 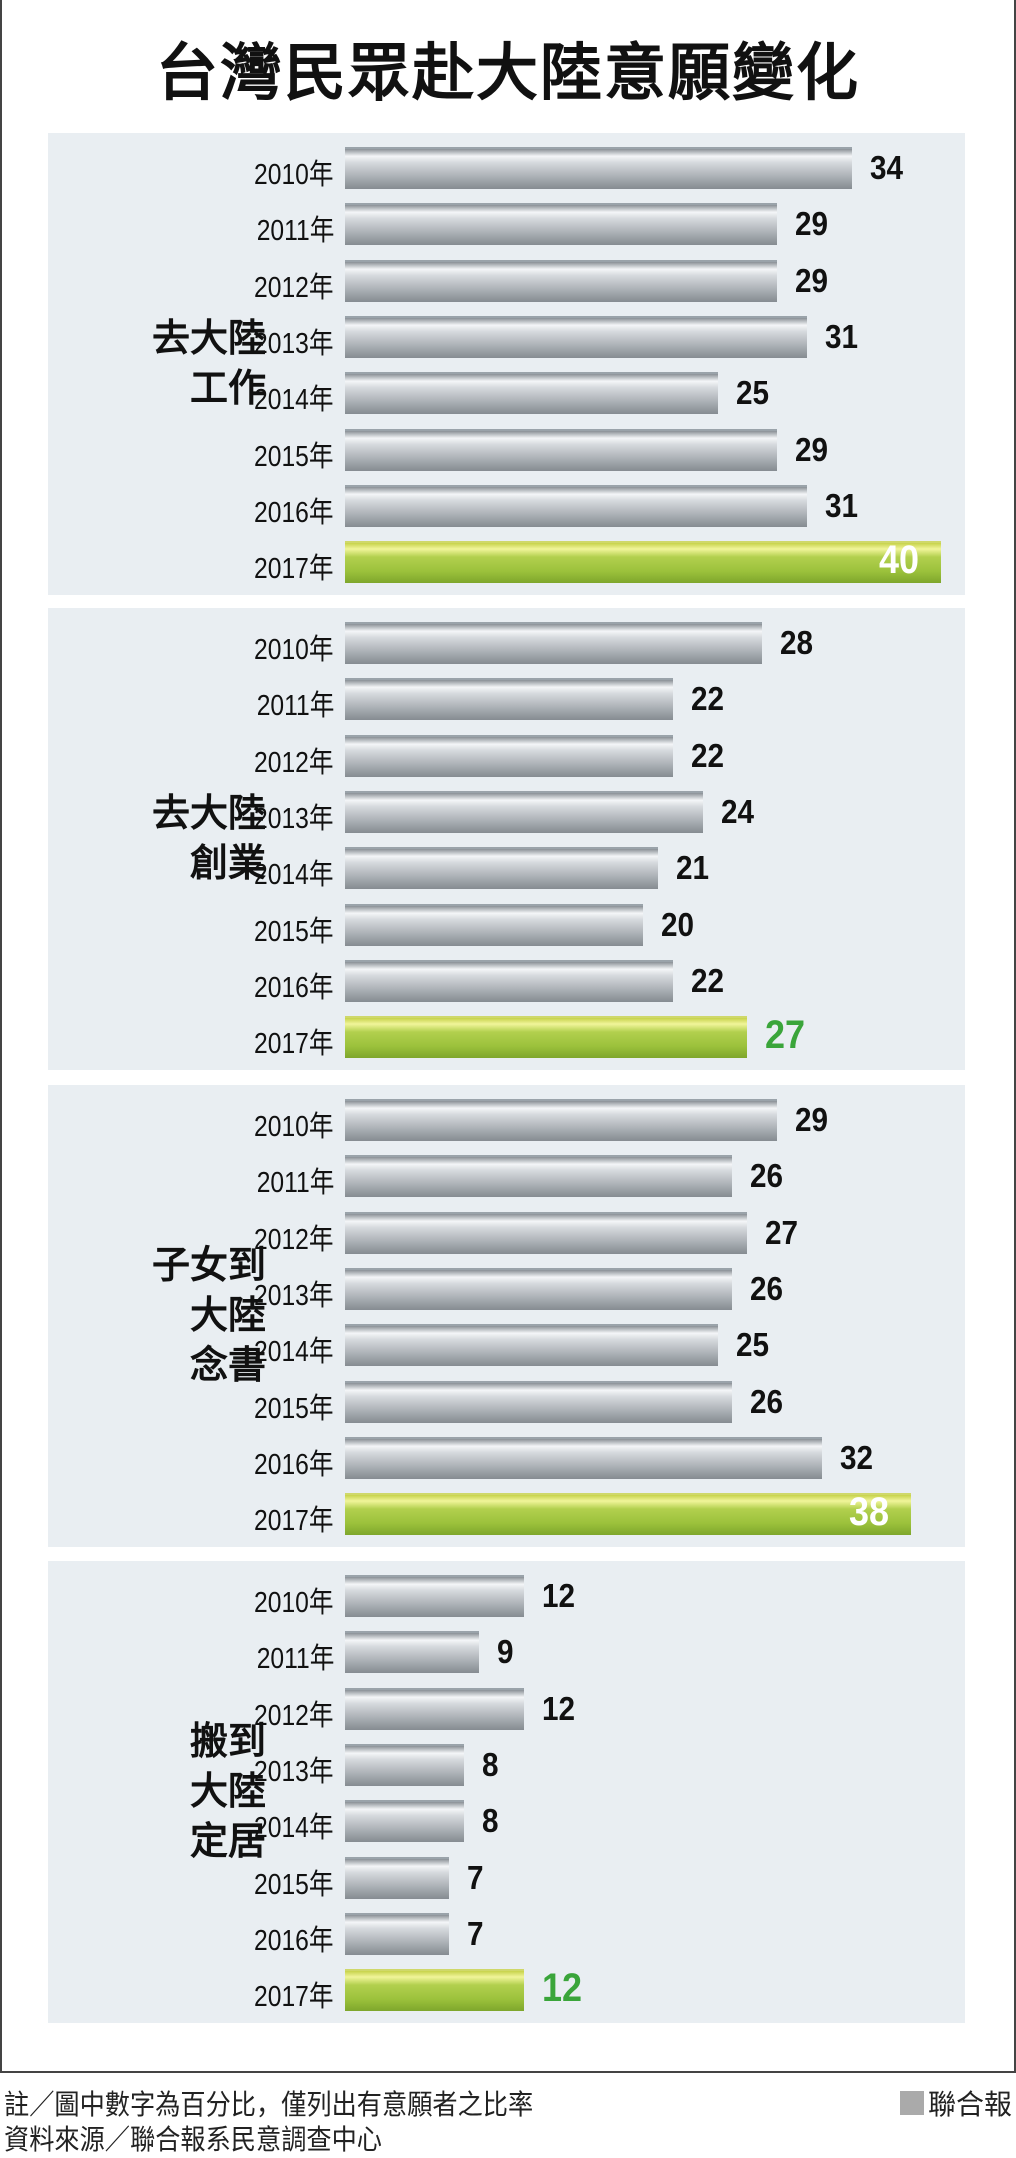 I want to click on bar-row: 2016年 7, so click(x=506, y=1934).